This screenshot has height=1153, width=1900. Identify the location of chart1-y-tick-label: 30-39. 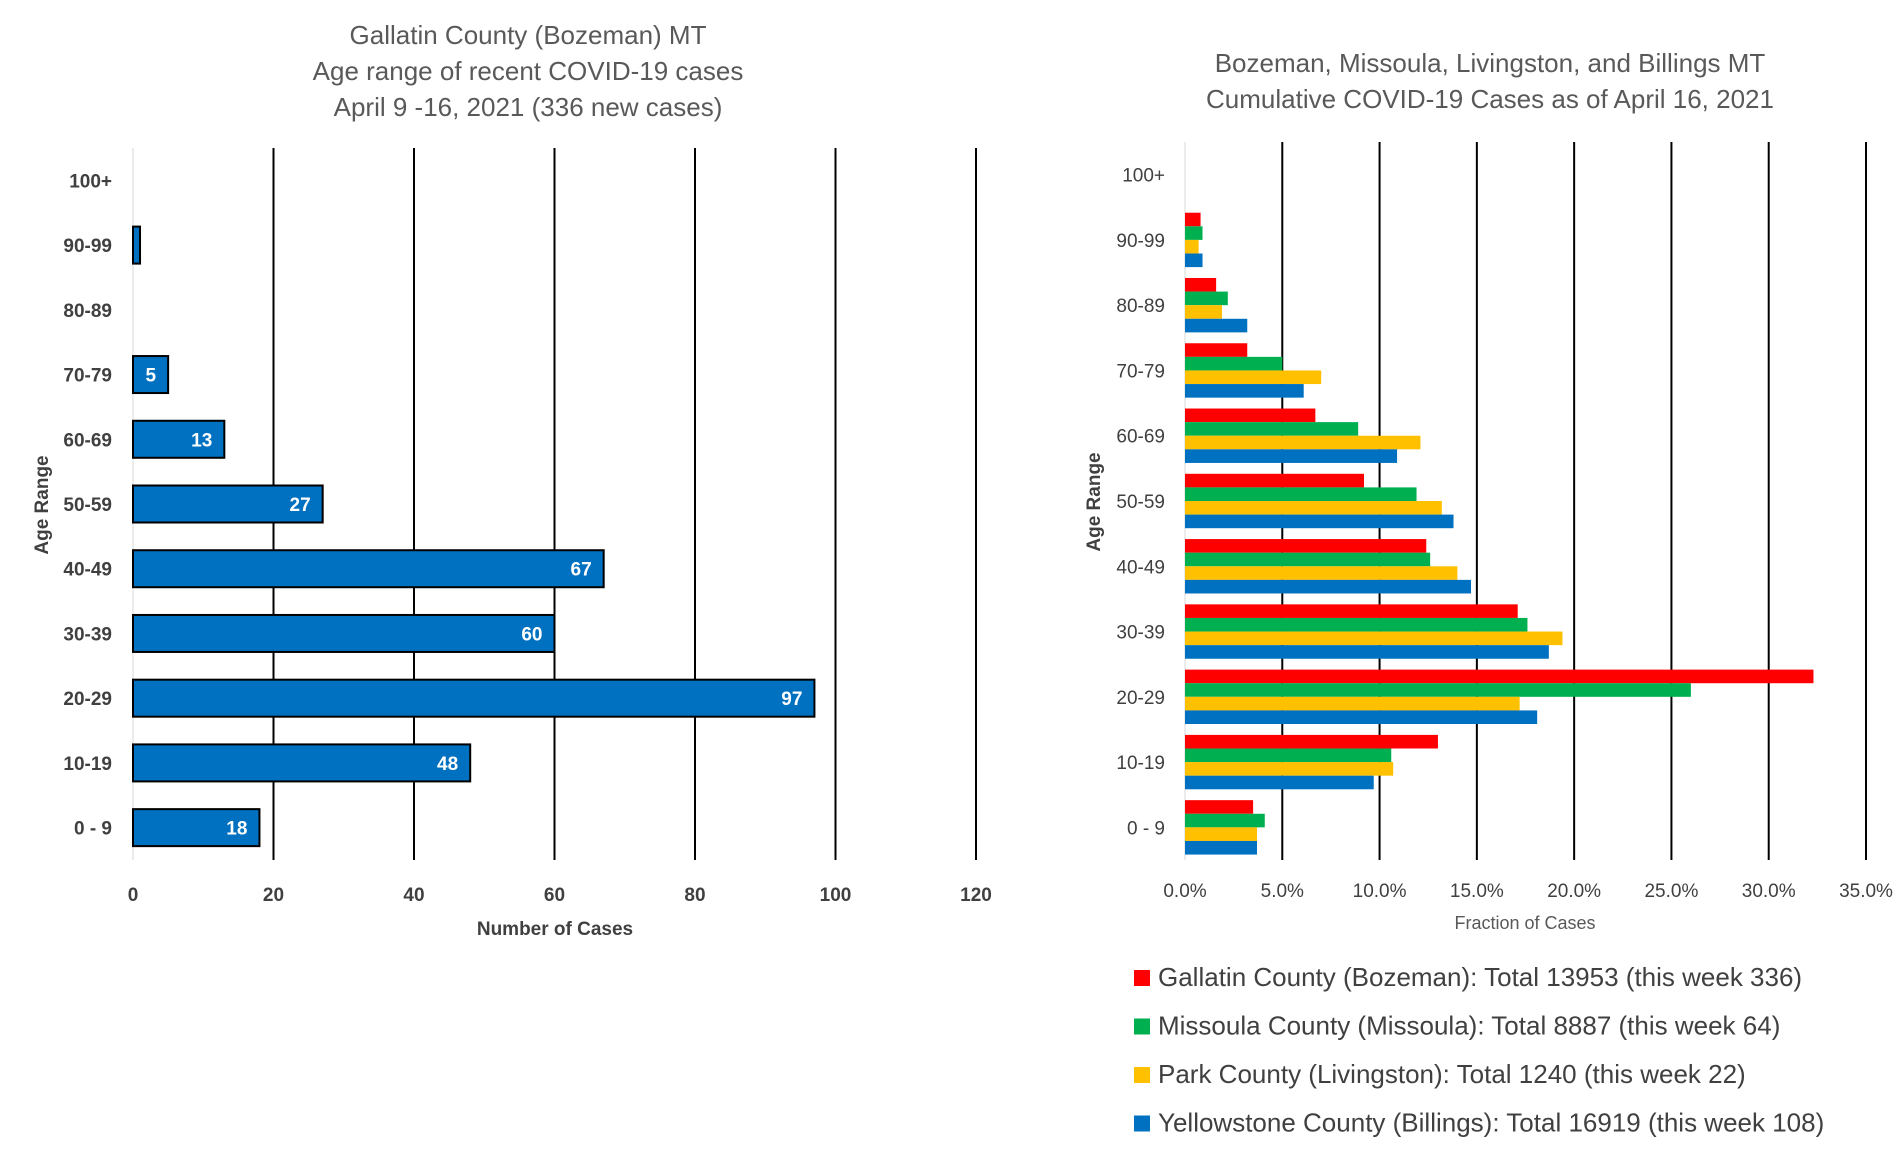
(87, 634).